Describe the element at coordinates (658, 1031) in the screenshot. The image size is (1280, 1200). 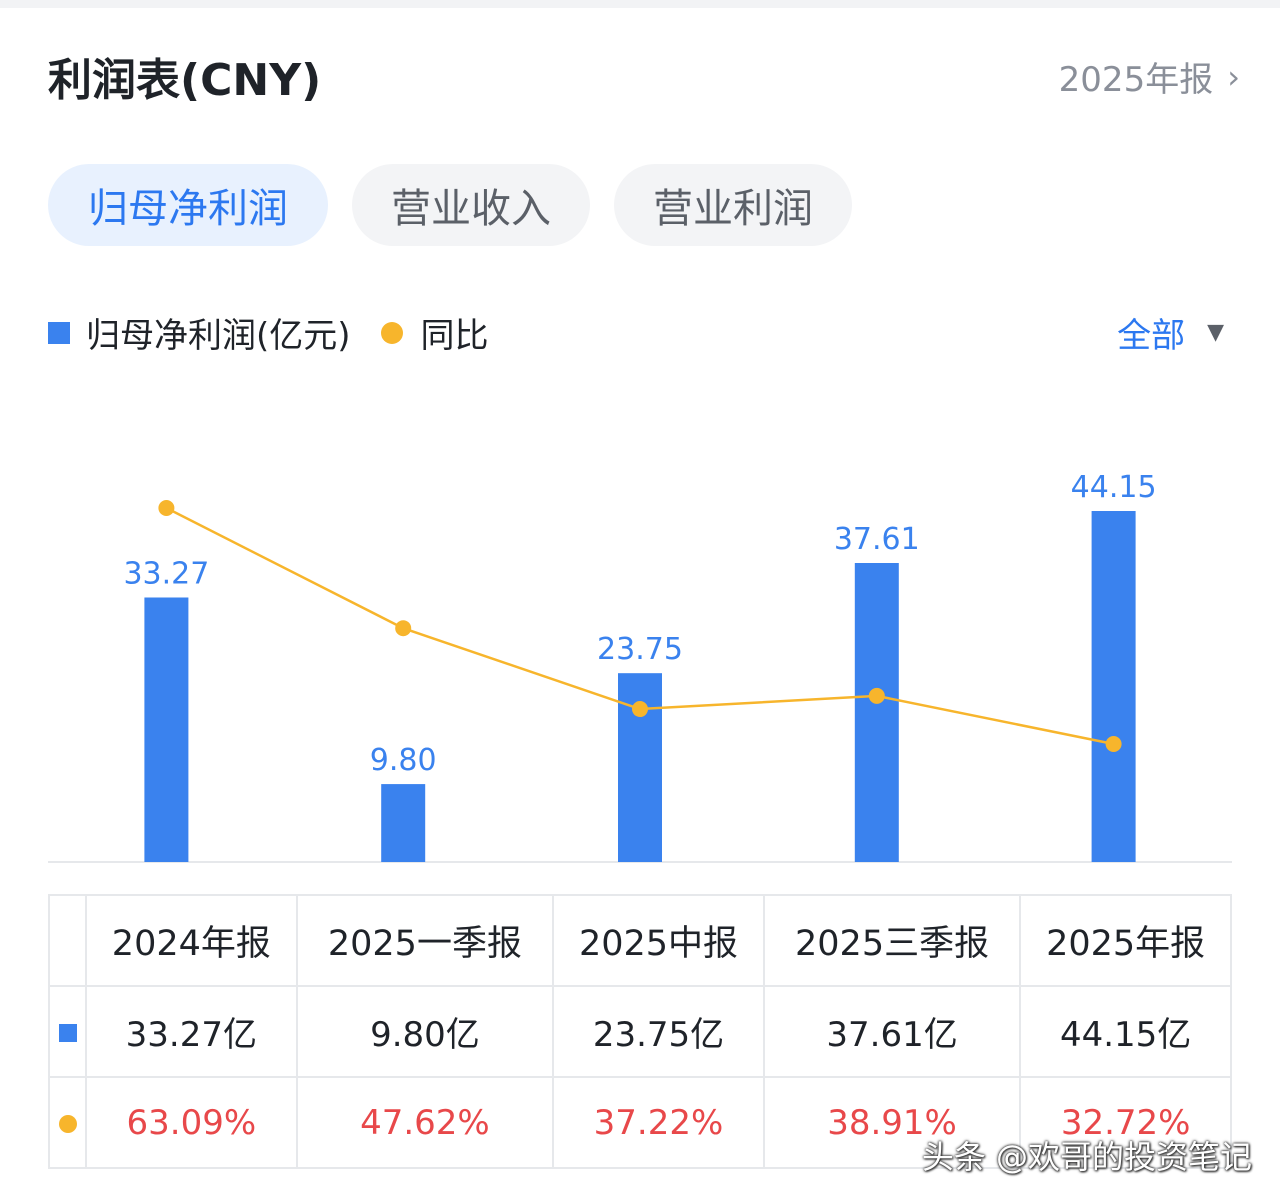
I see `table-cell-profit: 23.75亿` at that location.